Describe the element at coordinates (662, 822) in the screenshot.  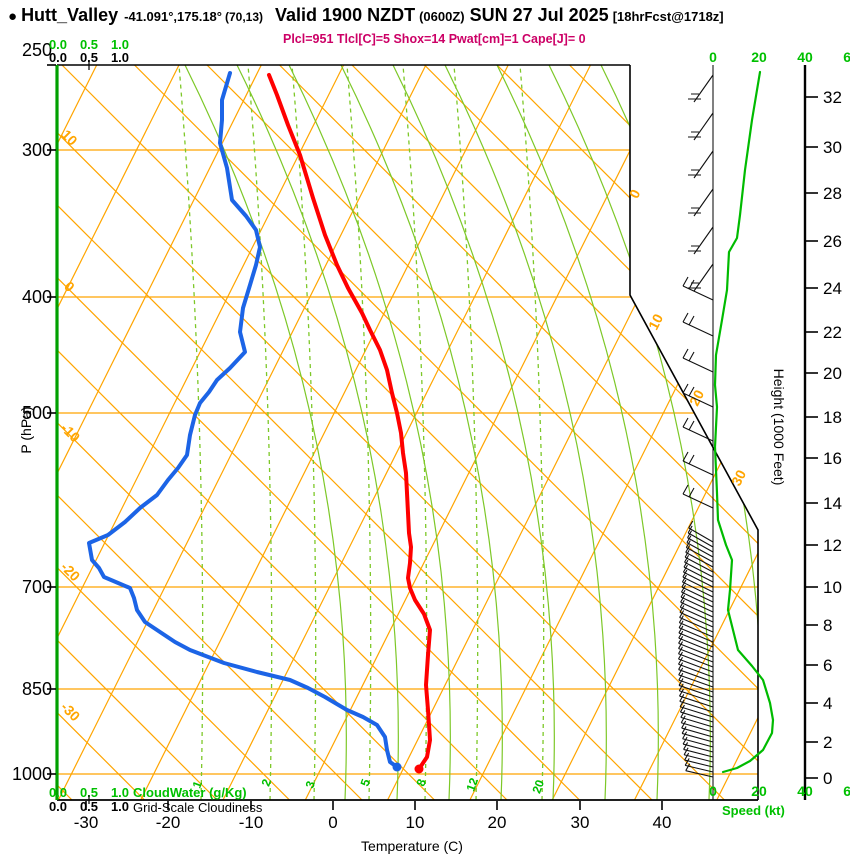
I see `temperature-tick-label: 40` at that location.